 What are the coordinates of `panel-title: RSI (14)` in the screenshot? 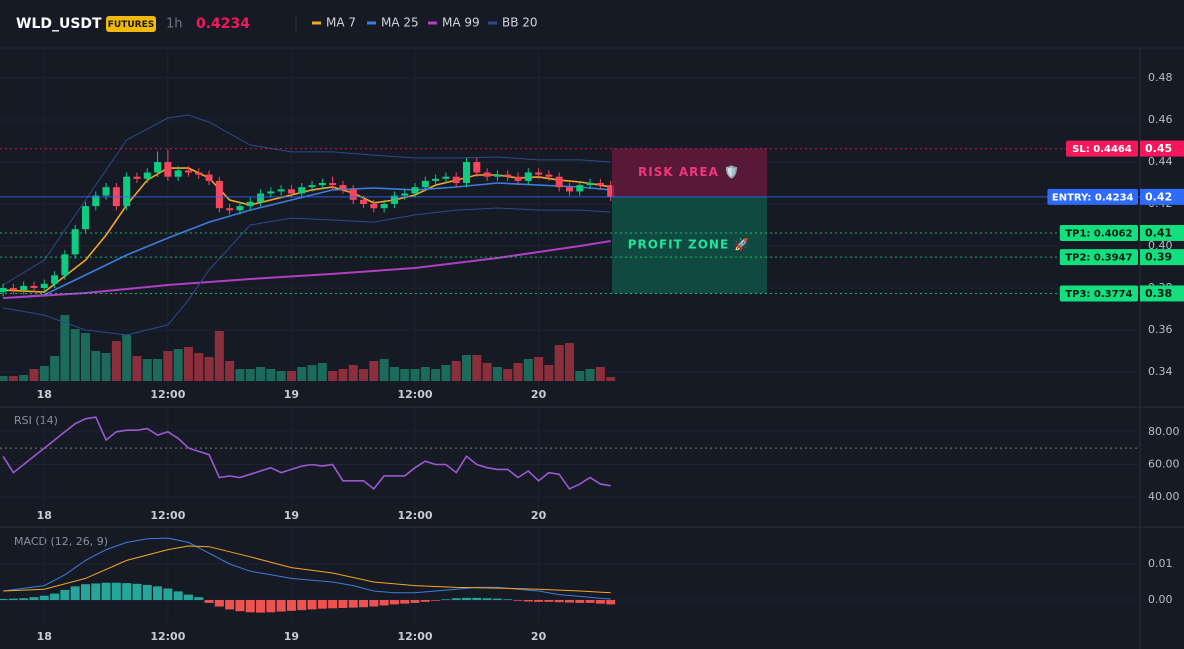 It's located at (36, 420).